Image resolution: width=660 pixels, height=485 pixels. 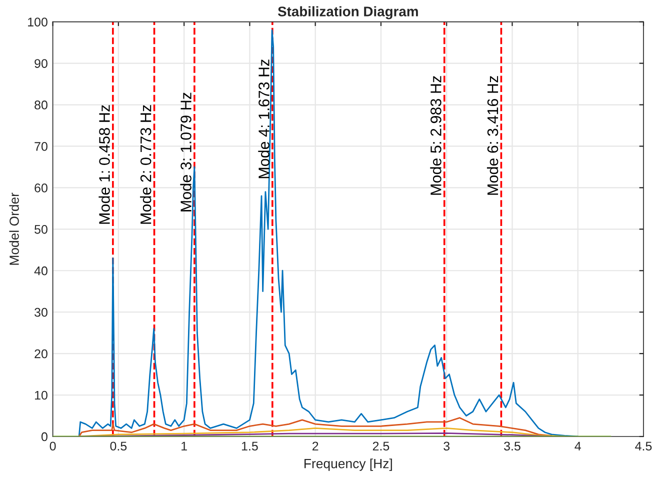 What do you see at coordinates (264, 119) in the screenshot?
I see `annotation: Mode 4: 1.673 Hz` at bounding box center [264, 119].